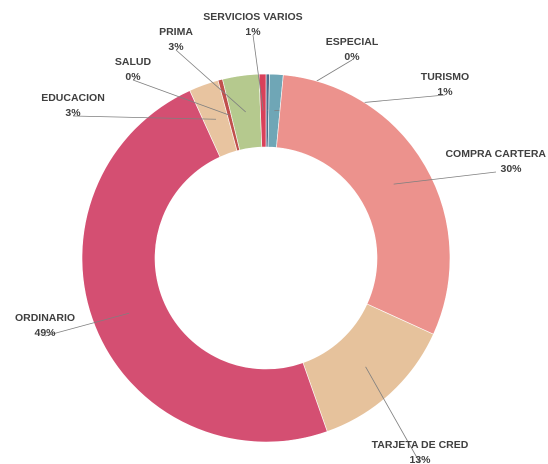 Image resolution: width=548 pixels, height=464 pixels. What do you see at coordinates (252, 17) in the screenshot?
I see `slice-label: SERVICIOS VARIOS` at bounding box center [252, 17].